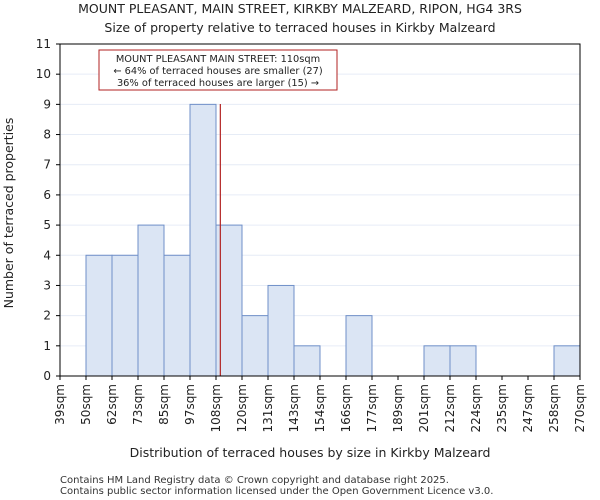 This screenshot has width=600, height=500. I want to click on y-tick-label: 11, so click(43, 44).